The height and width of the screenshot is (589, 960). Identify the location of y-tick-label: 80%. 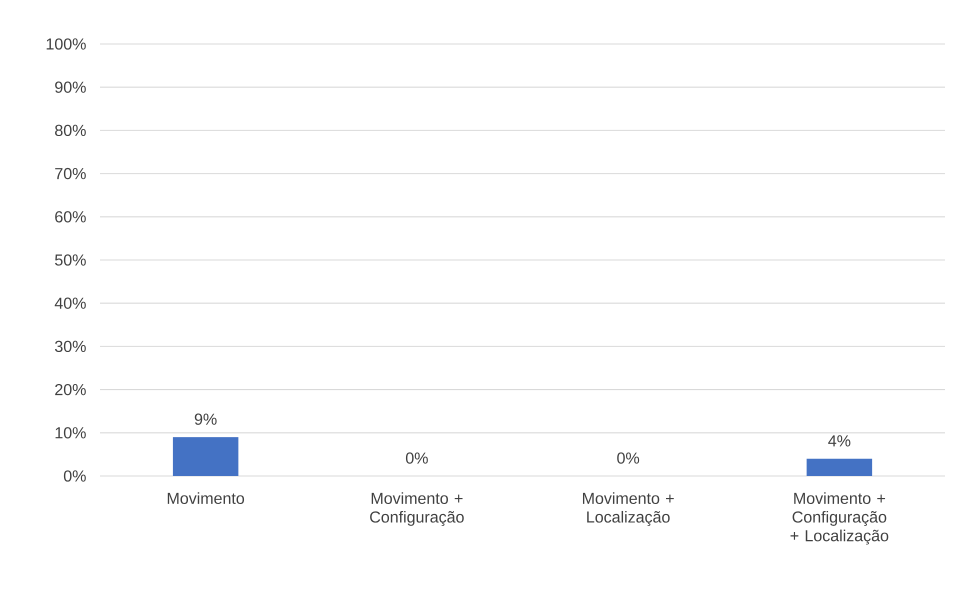
(70, 130).